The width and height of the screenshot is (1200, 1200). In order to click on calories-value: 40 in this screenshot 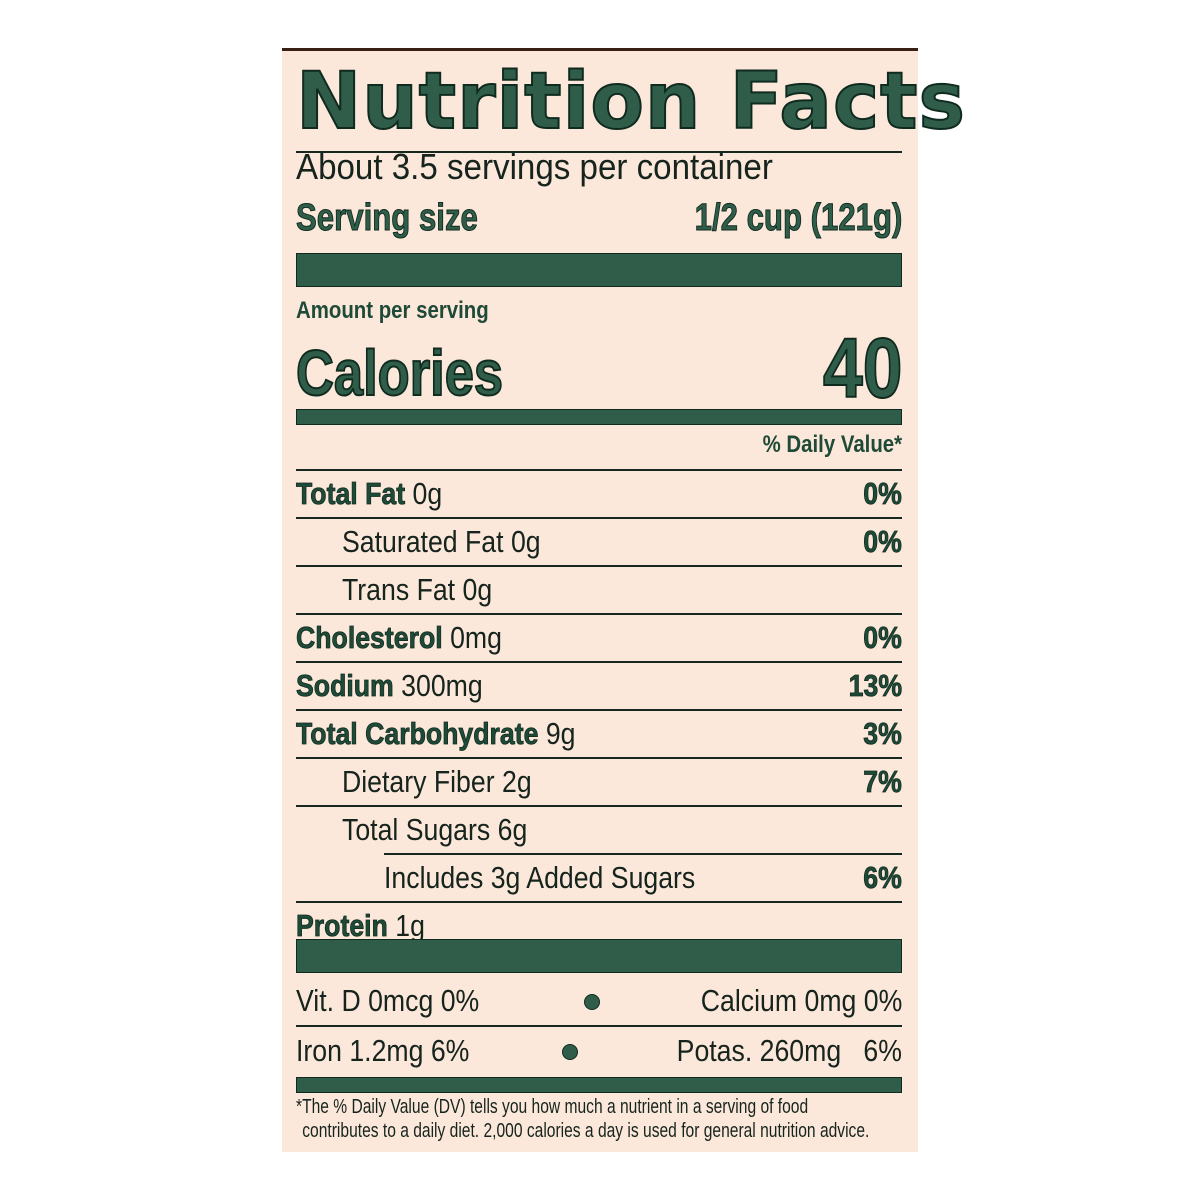, I will do `click(862, 368)`.